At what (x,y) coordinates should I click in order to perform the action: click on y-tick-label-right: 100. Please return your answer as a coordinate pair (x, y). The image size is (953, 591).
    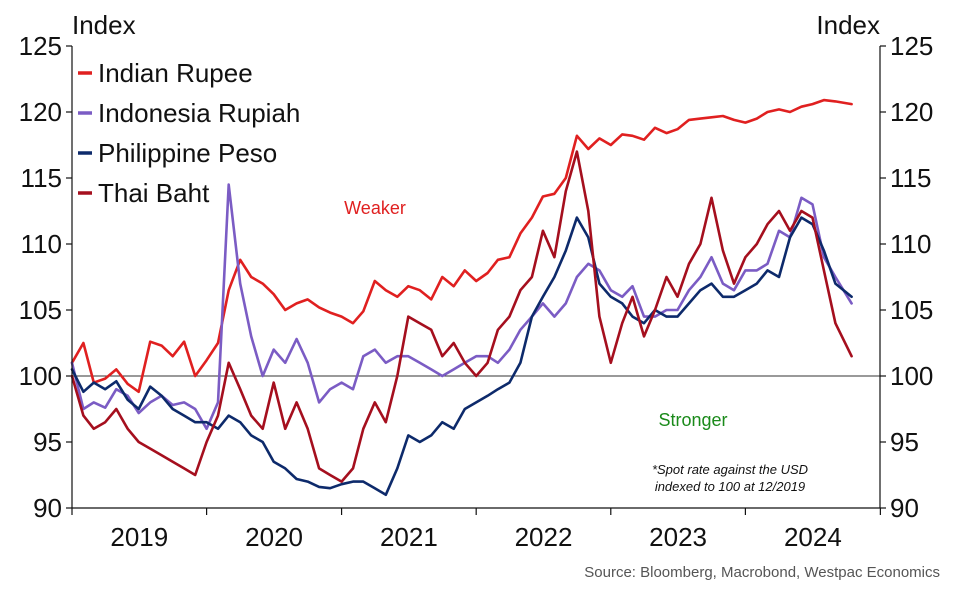
    Looking at the image, I should click on (911, 376).